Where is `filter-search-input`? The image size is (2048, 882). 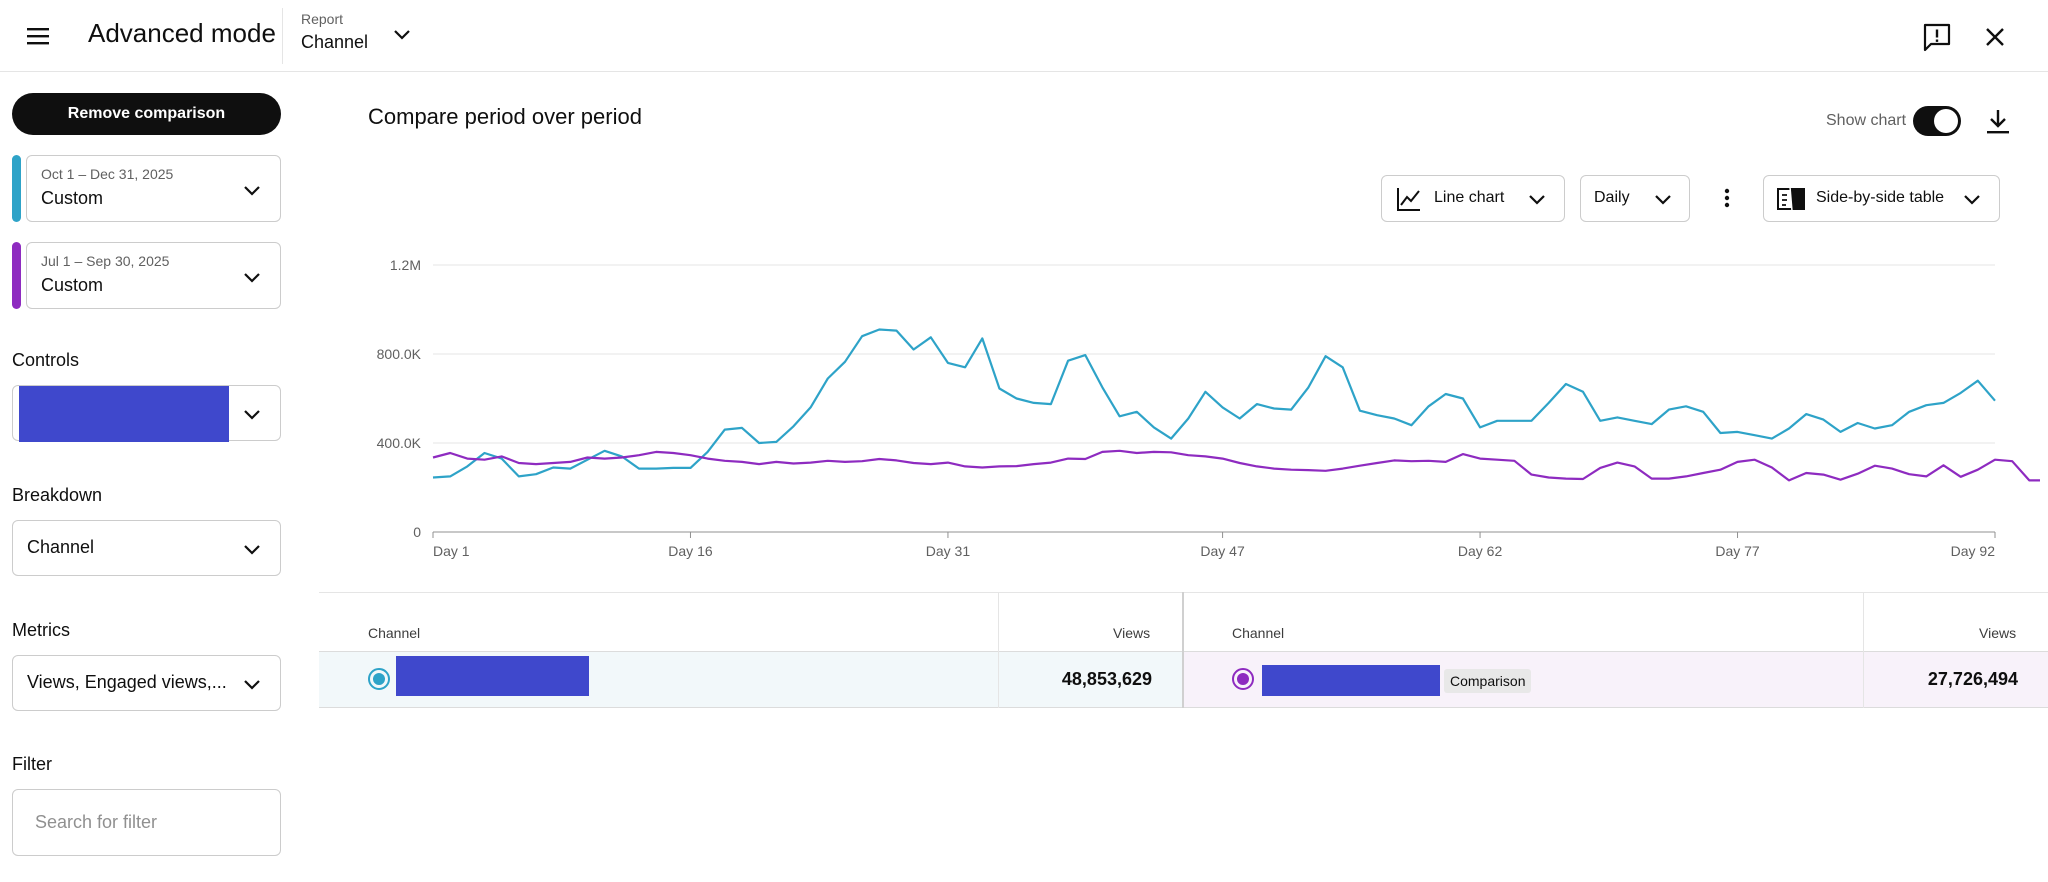 filter-search-input is located at coordinates (146, 822).